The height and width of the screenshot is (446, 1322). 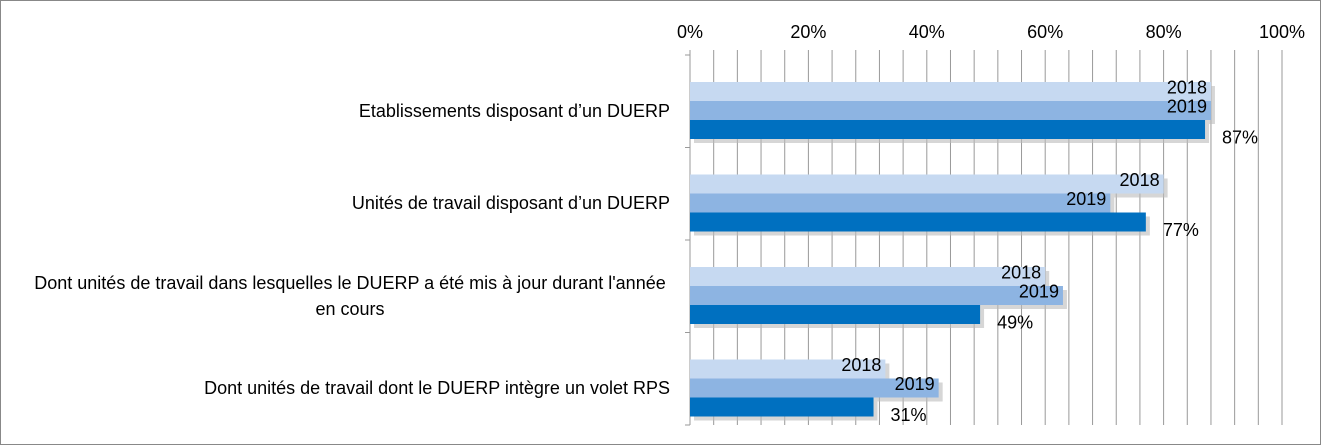 I want to click on value-label: 87%, so click(x=1240, y=137).